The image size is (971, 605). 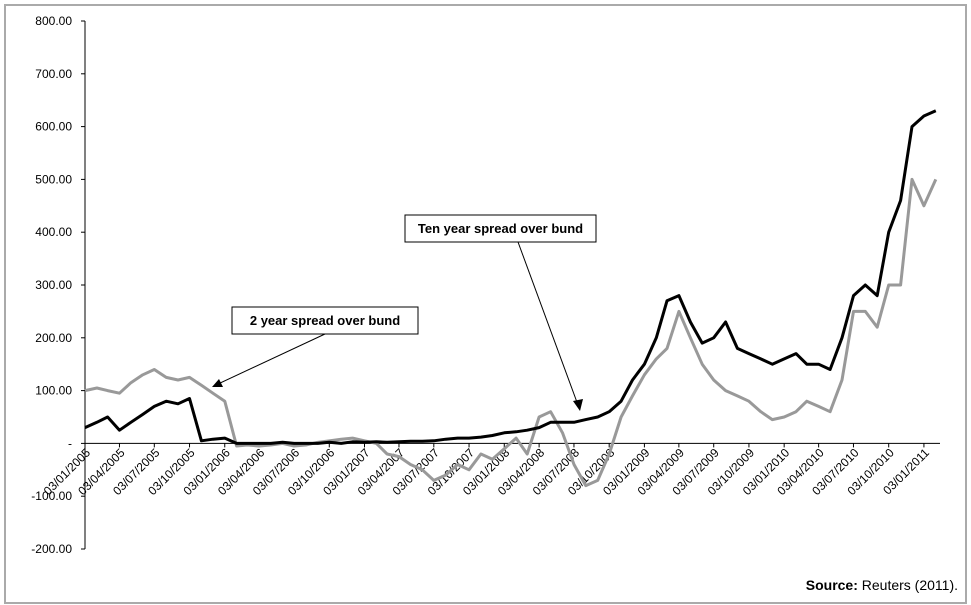 I want to click on source-text: Reuters (2011)., so click(x=910, y=585).